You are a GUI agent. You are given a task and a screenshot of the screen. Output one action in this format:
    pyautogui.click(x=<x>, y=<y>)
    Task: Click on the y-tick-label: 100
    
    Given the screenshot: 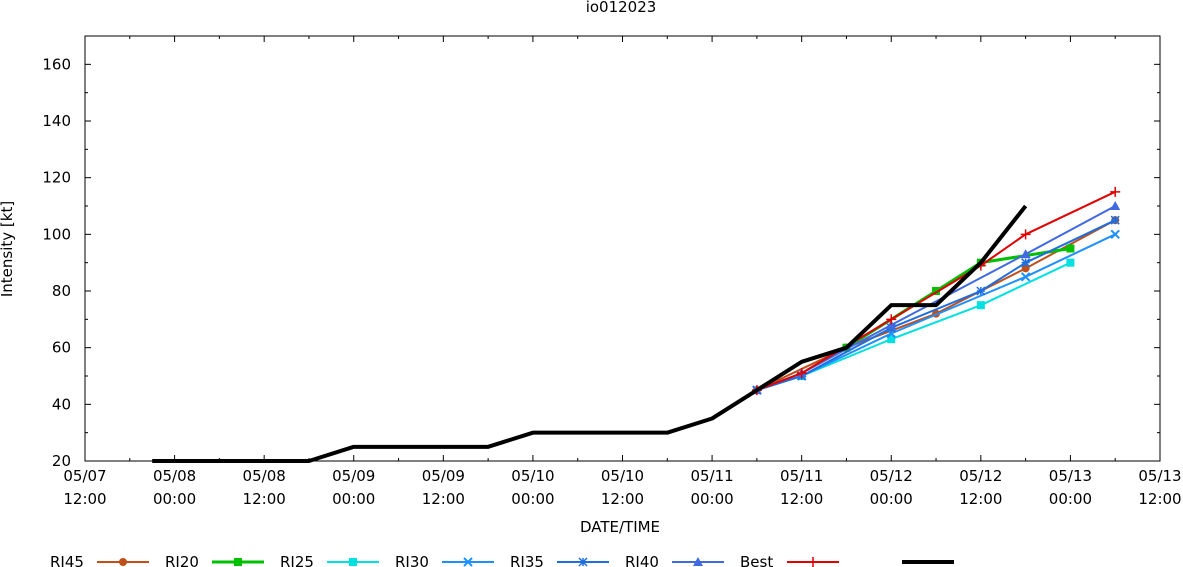 What is the action you would take?
    pyautogui.click(x=56, y=234)
    